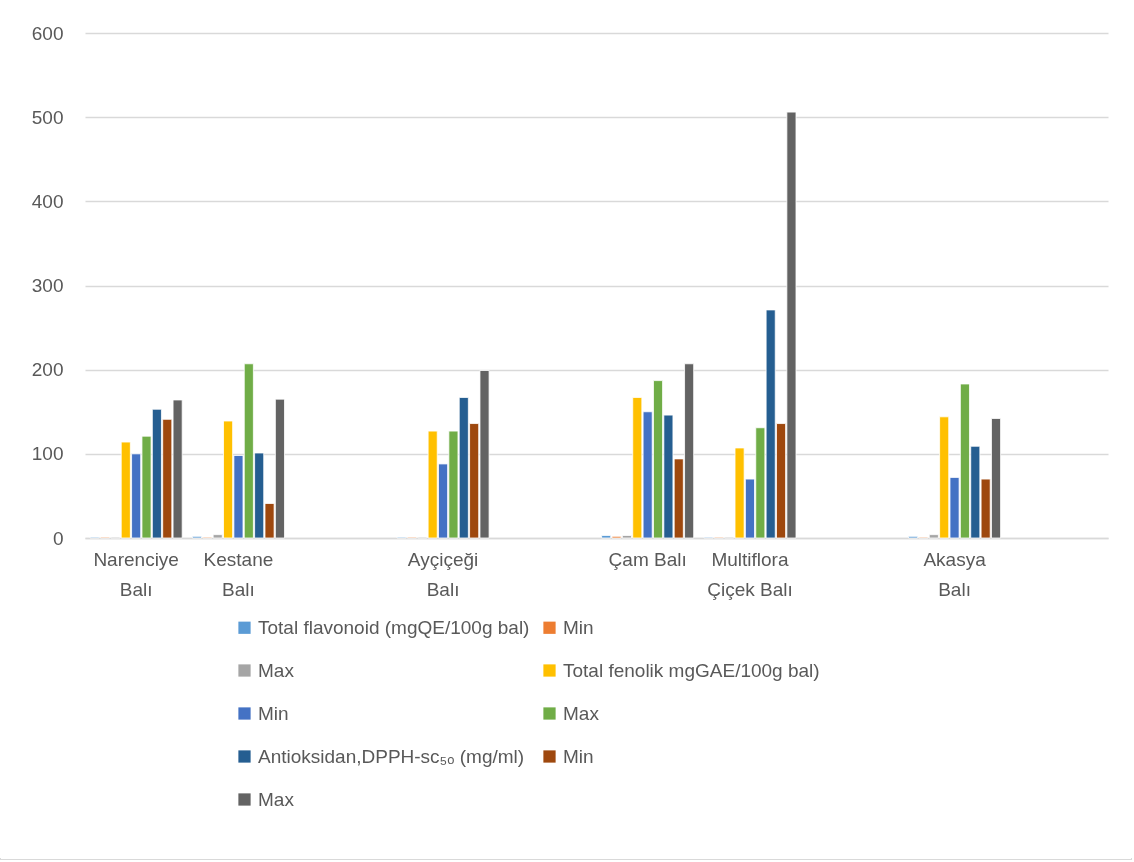  I want to click on x-tick-label: Multiflora Çiçek Balı, so click(750, 574).